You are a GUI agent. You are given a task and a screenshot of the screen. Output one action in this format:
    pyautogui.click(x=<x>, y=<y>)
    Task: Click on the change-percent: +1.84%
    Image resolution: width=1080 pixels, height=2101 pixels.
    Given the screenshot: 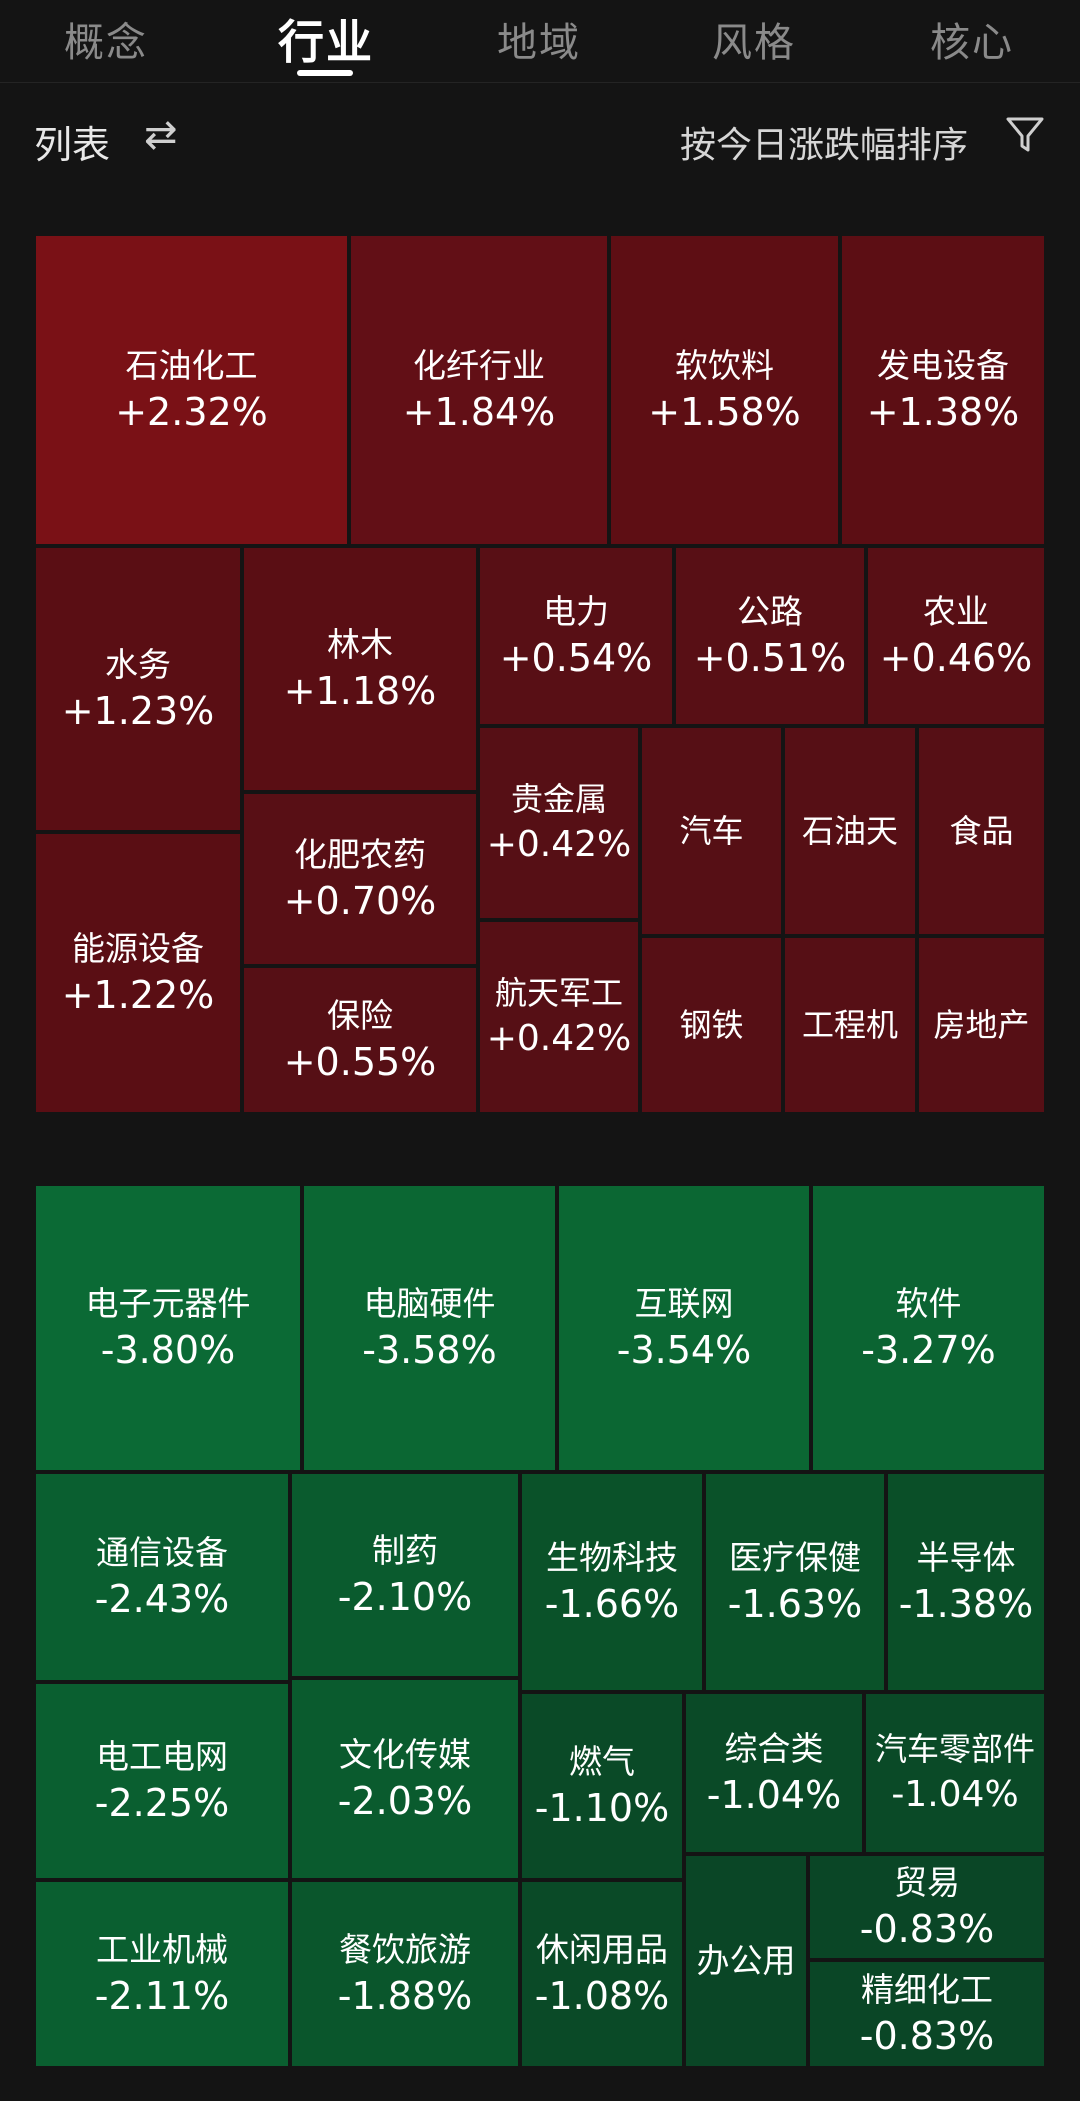 What is the action you would take?
    pyautogui.click(x=479, y=412)
    